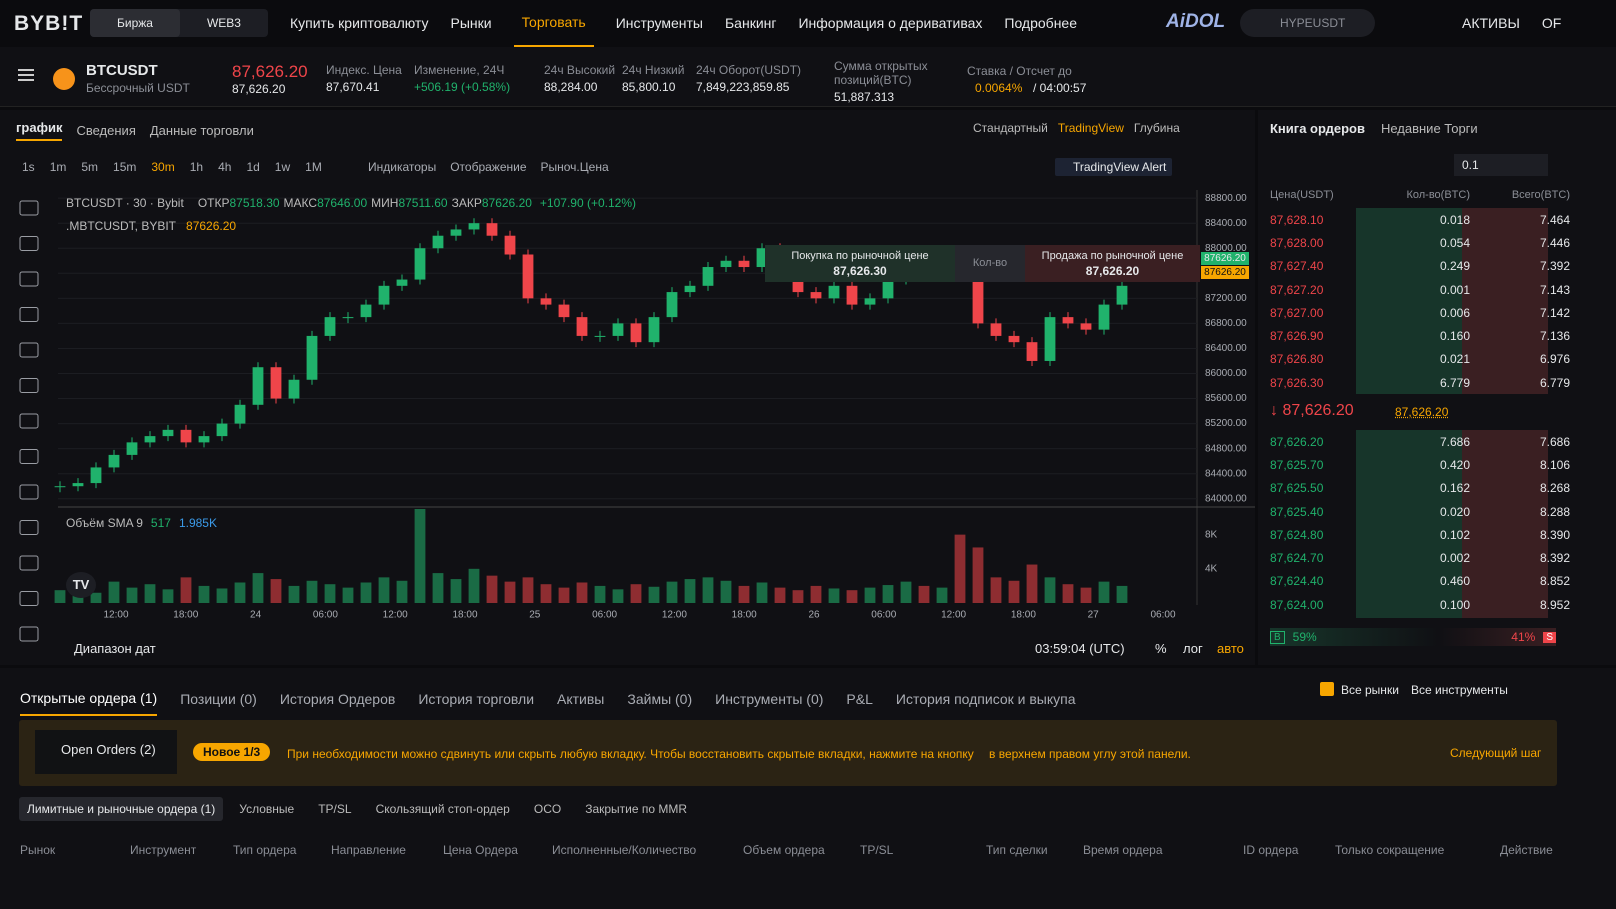 Image resolution: width=1616 pixels, height=909 pixels. I want to click on subtab: Скользящий стоп-ордер, so click(442, 809).